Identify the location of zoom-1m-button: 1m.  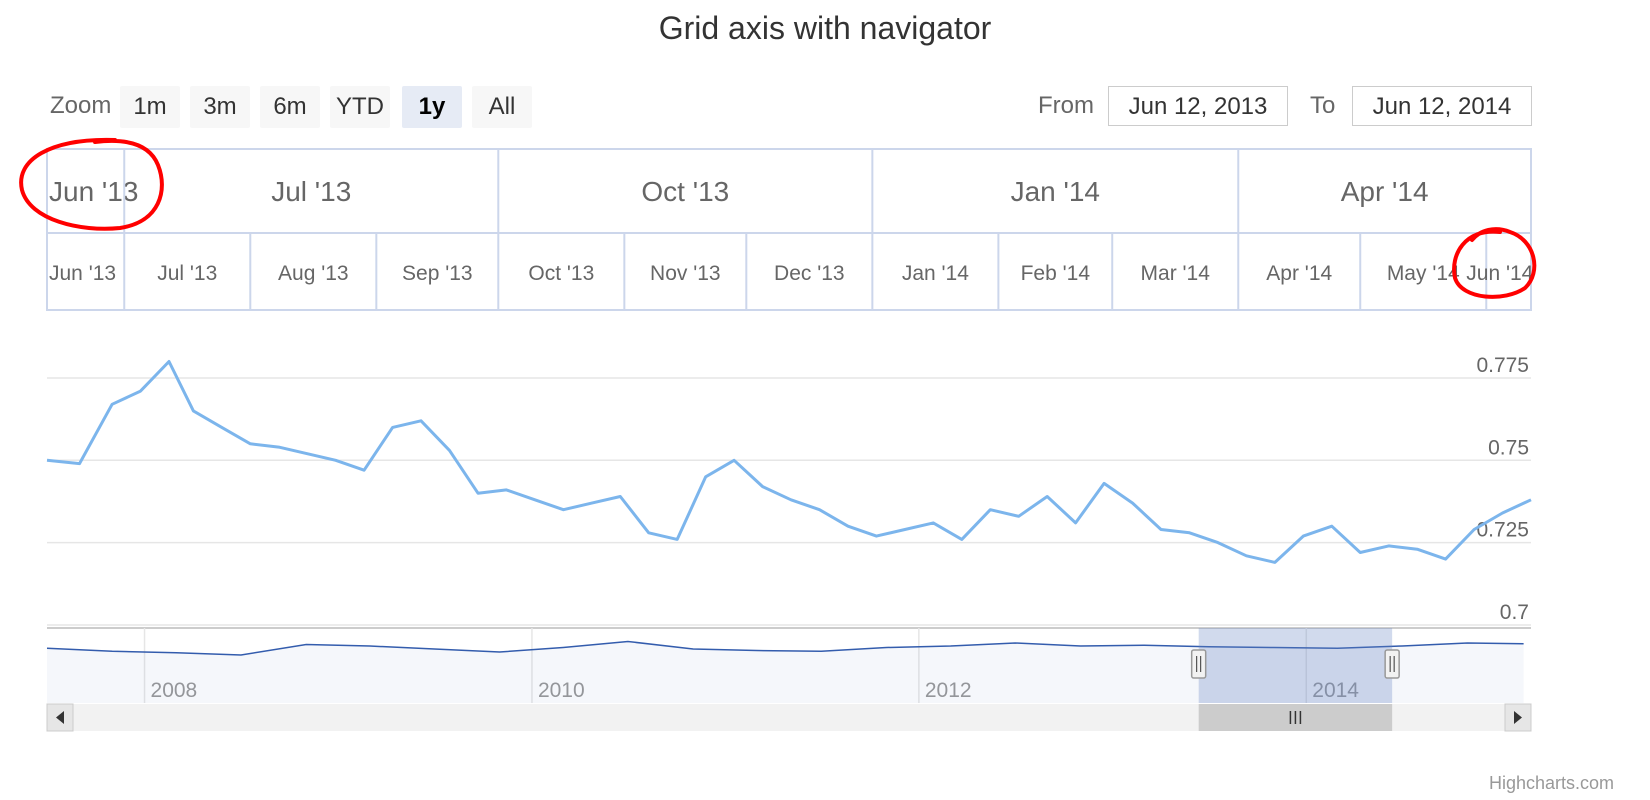
(150, 107).